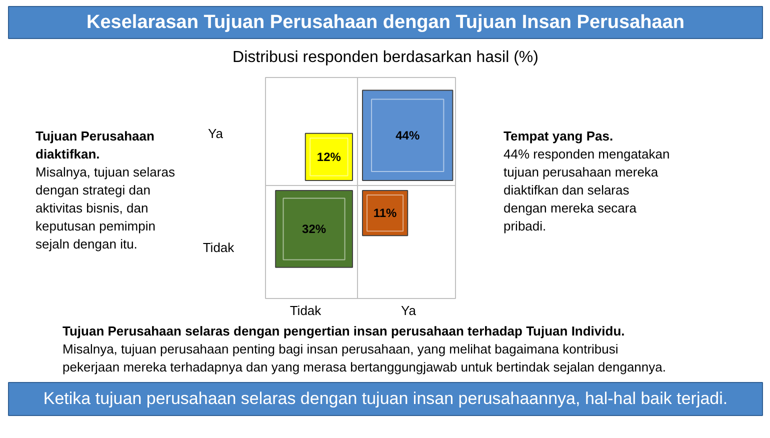 The image size is (770, 438). I want to click on data-label: 32%, so click(314, 229).